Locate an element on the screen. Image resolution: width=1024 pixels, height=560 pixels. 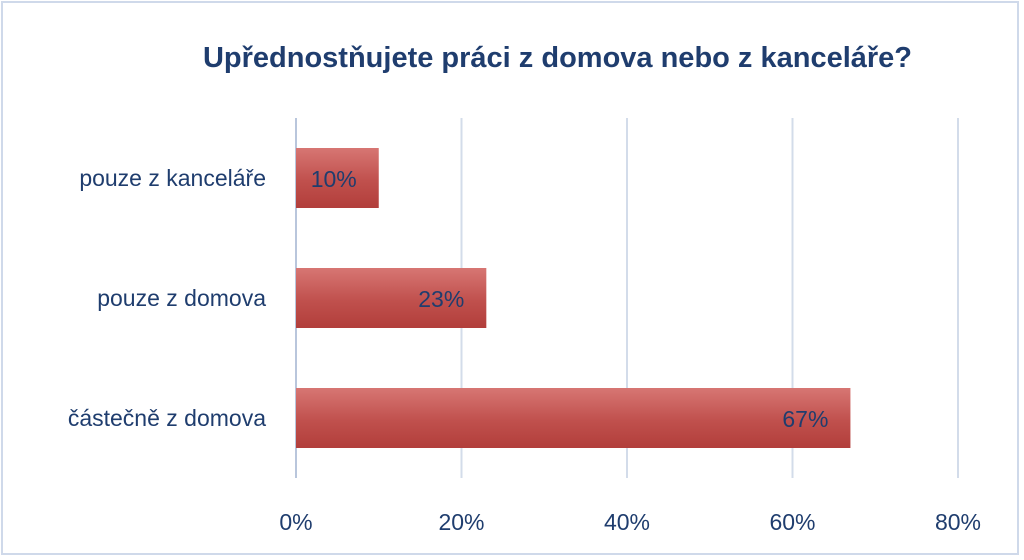
category-label: částečně z domova is located at coordinates (167, 418).